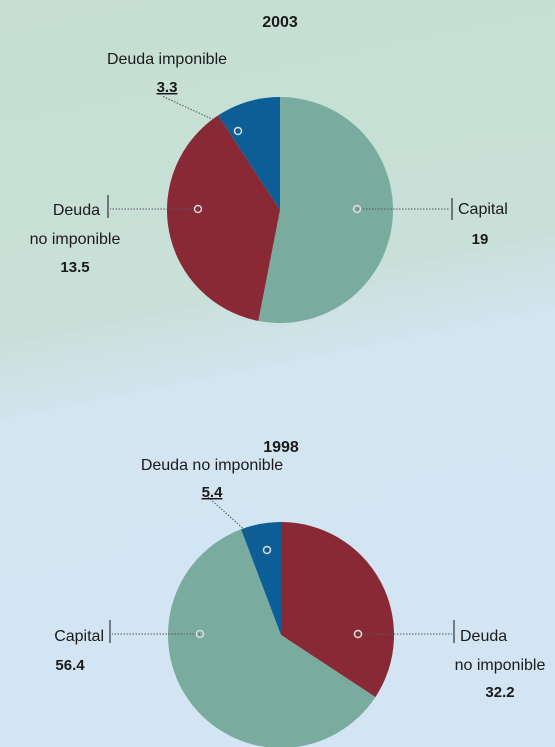 Image resolution: width=555 pixels, height=747 pixels. Describe the element at coordinates (74, 267) in the screenshot. I see `slice-value: 13.5` at that location.